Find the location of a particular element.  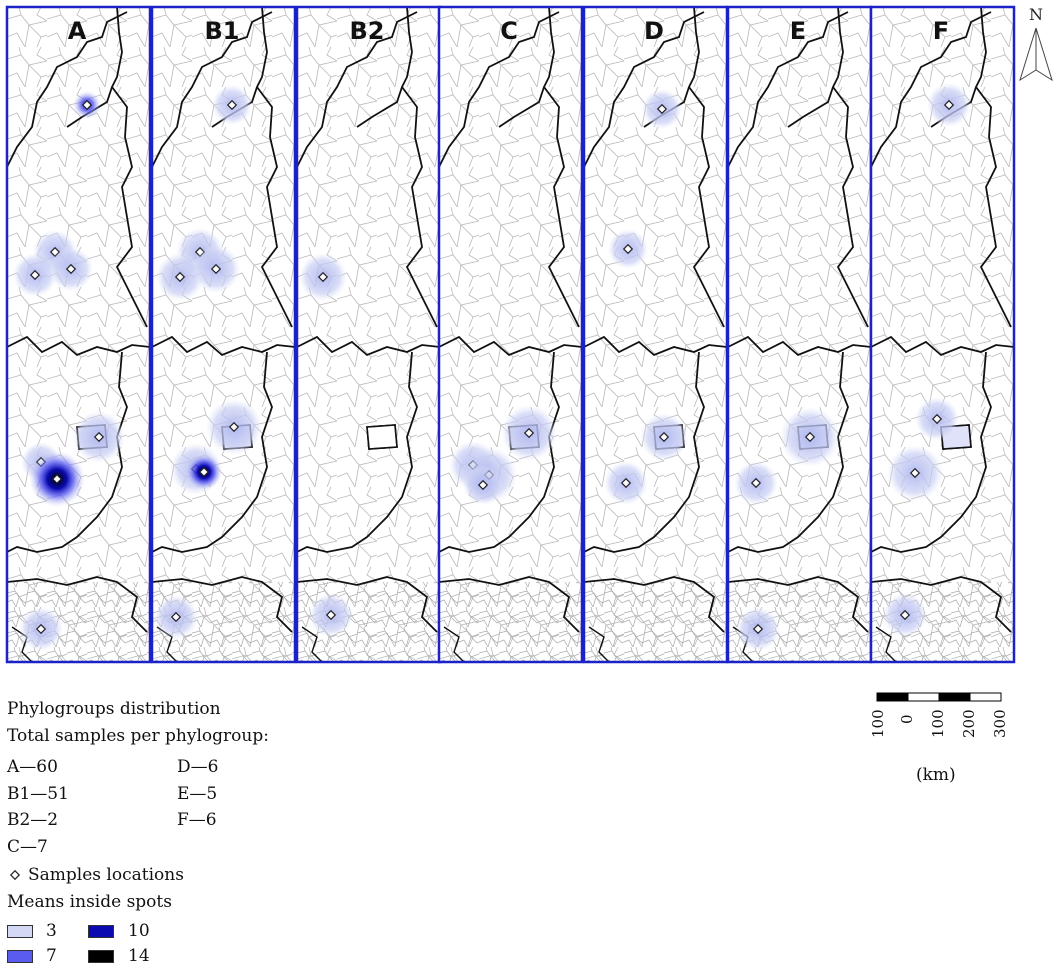

map-panel-f: F is located at coordinates (942, 334).